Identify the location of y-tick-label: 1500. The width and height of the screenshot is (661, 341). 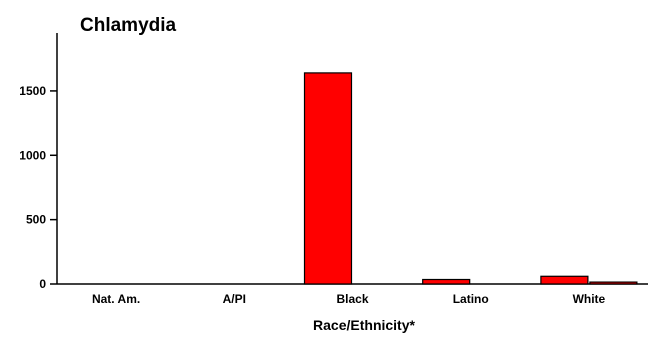
(32, 91).